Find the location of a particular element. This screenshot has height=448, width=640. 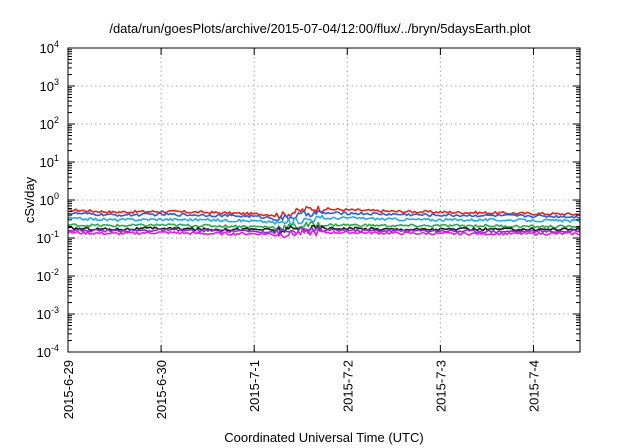

y-tick-label: 10¹ is located at coordinates (49, 161).